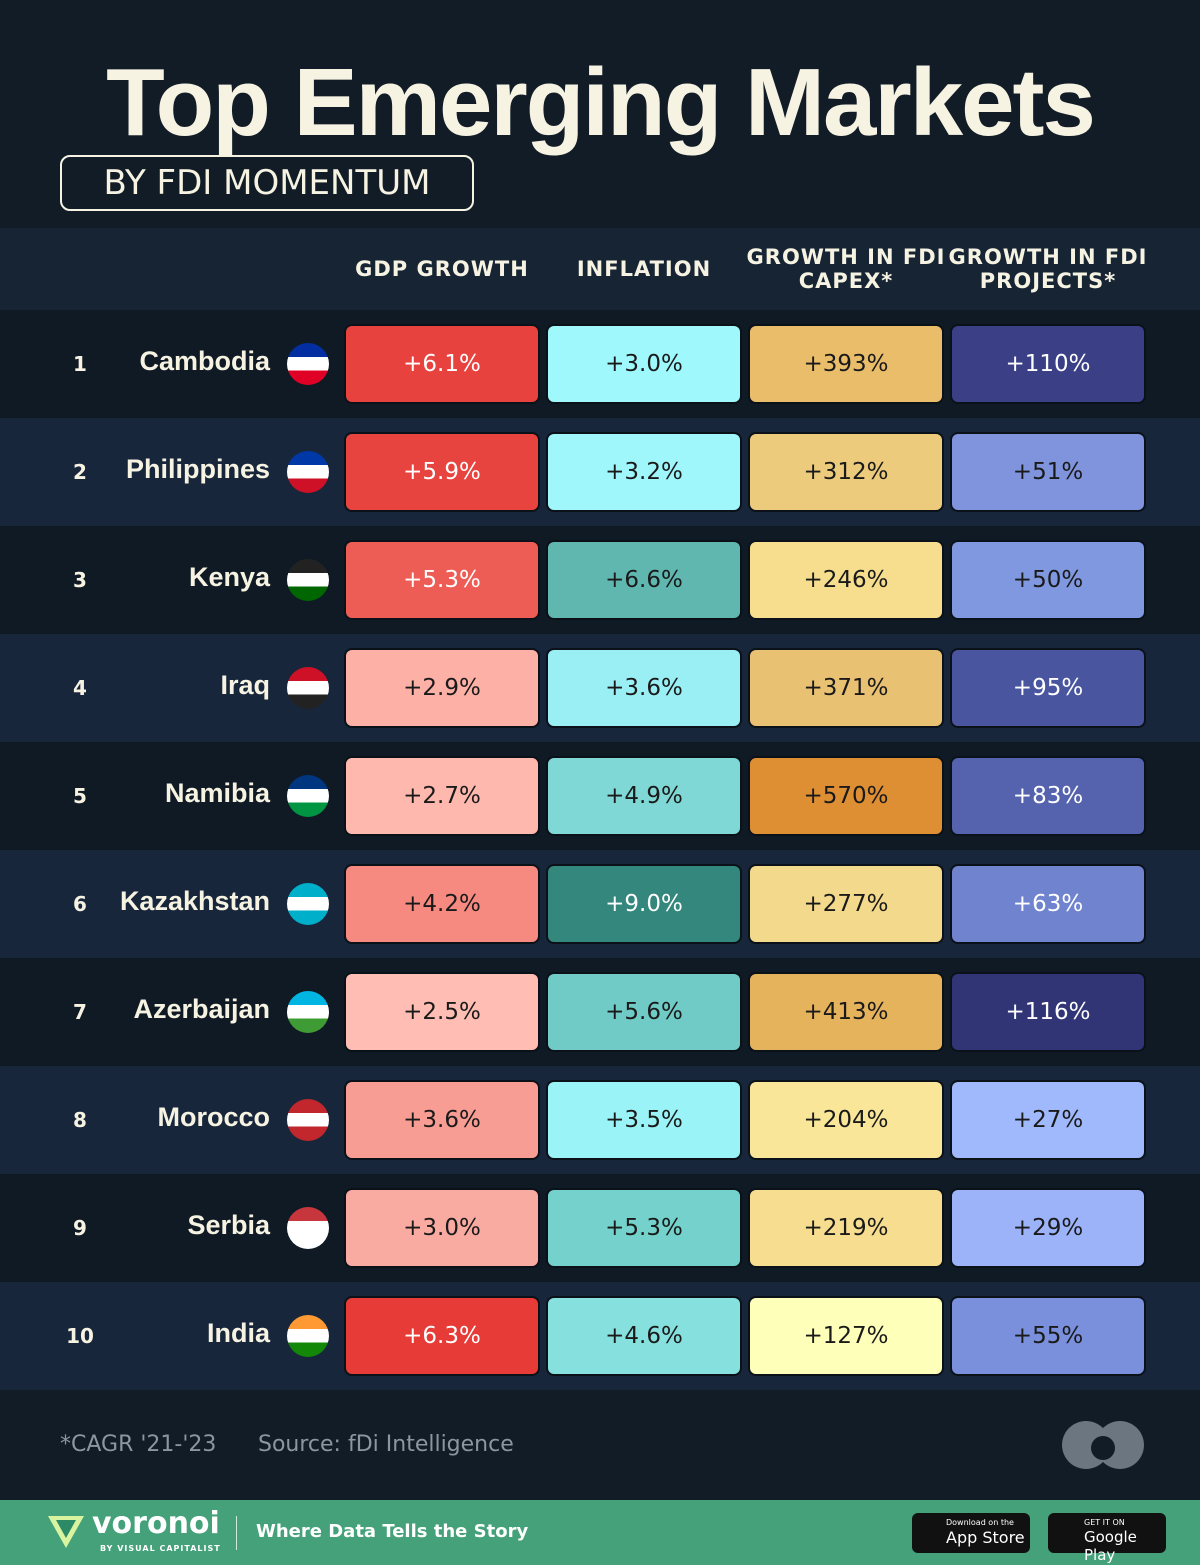  Describe the element at coordinates (601, 102) in the screenshot. I see `title: Top Emerging Markets` at that location.